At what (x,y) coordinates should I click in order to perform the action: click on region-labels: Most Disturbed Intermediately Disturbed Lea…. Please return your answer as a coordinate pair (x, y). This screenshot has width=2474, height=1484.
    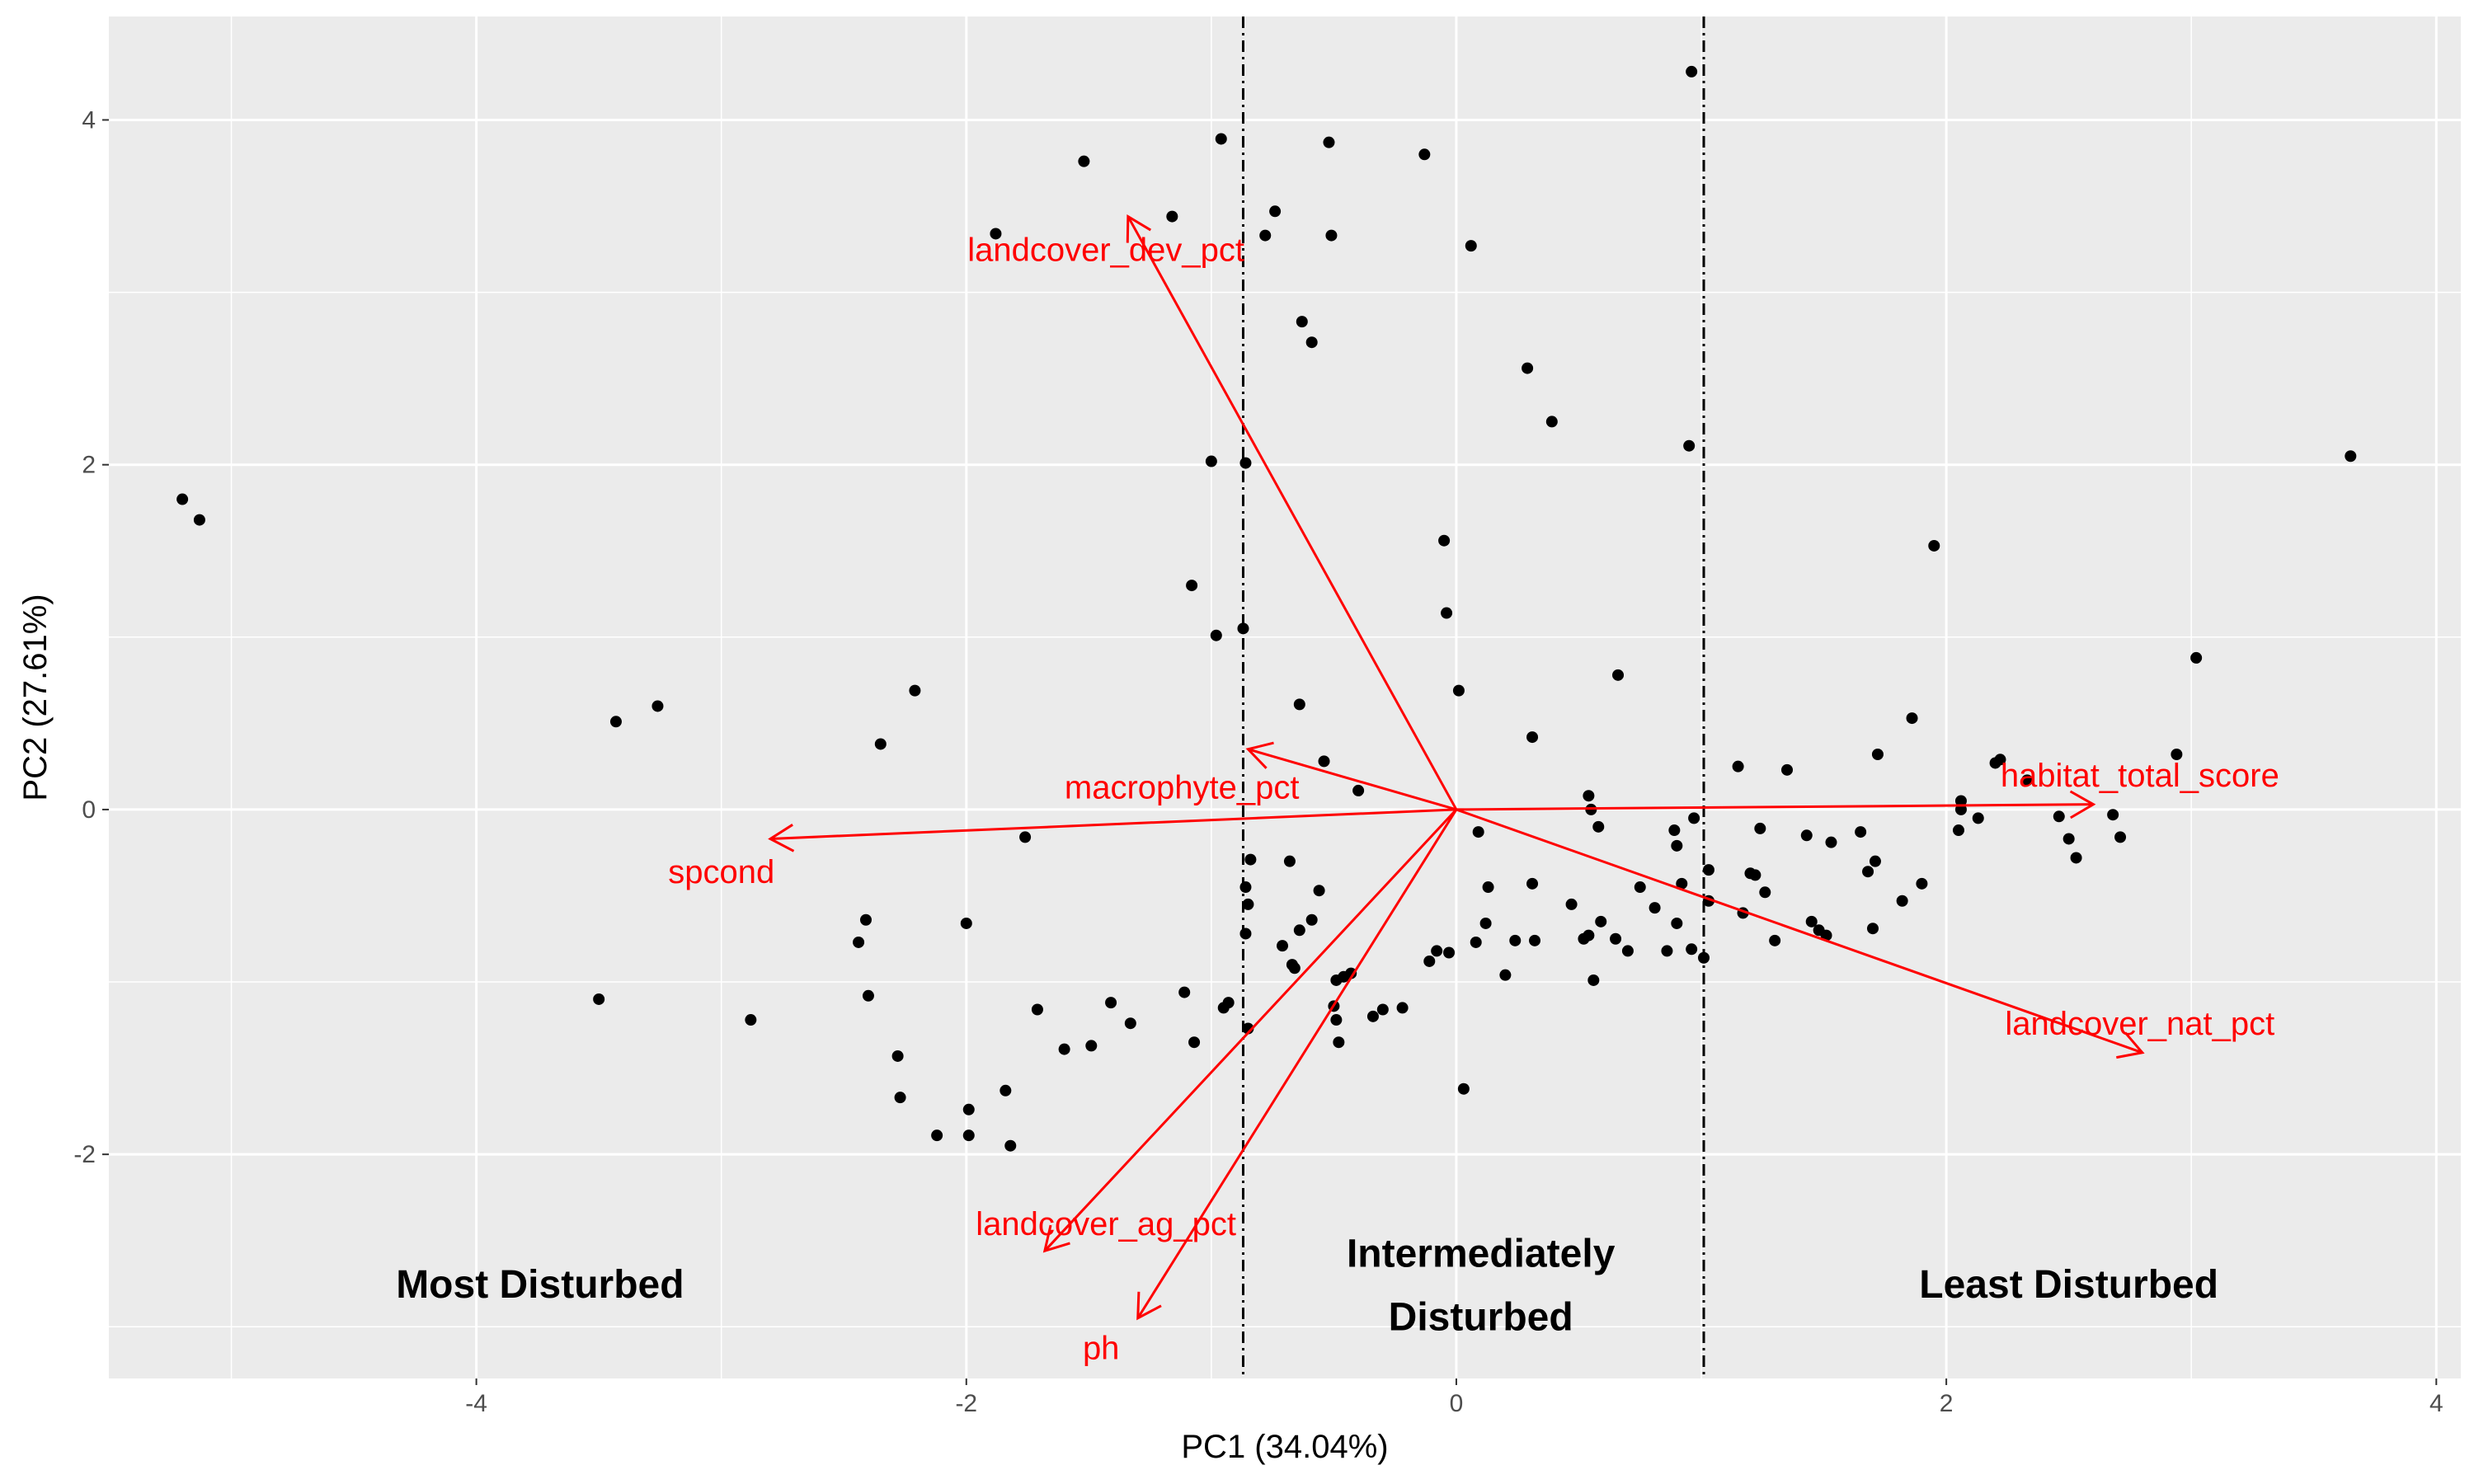
    Looking at the image, I should click on (1307, 1285).